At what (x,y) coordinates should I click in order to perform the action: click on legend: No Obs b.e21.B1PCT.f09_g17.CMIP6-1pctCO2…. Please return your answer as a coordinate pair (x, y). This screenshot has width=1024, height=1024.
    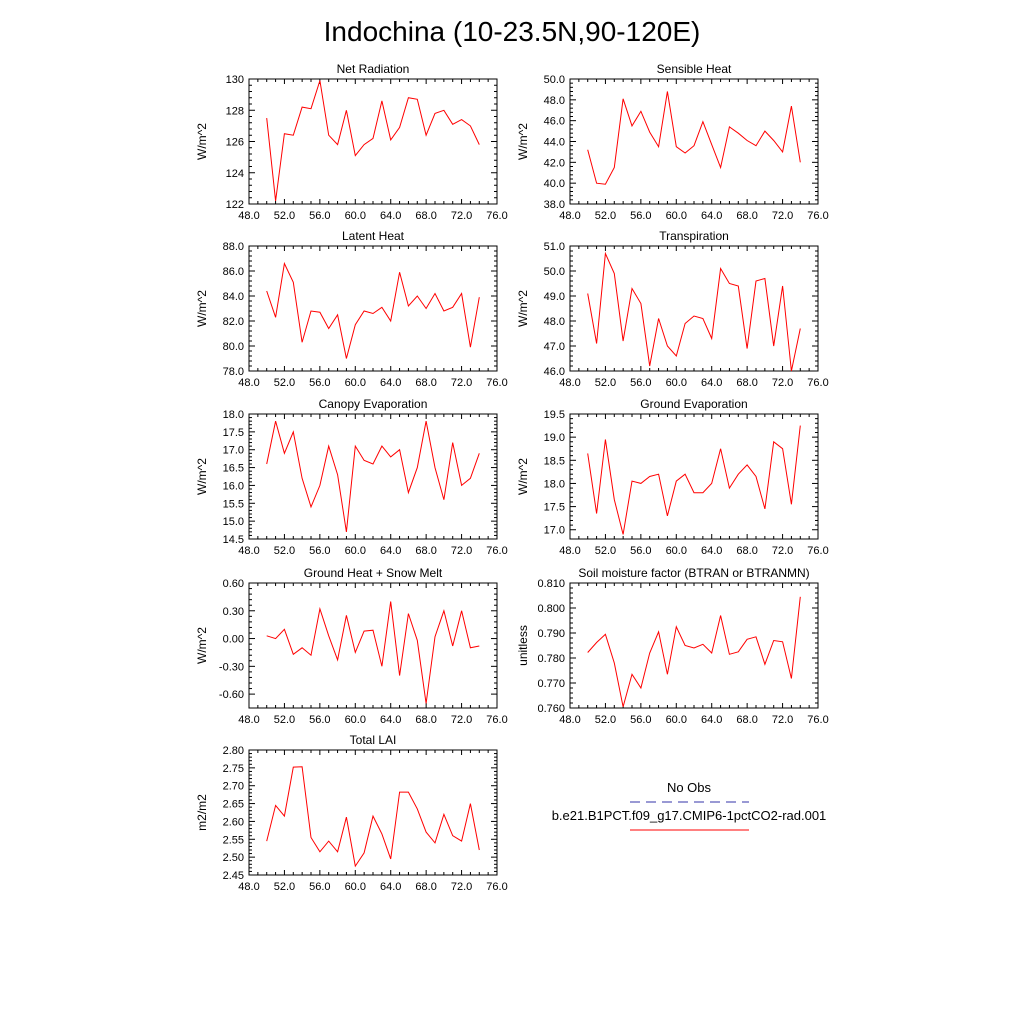
    Looking at the image, I should click on (689, 805).